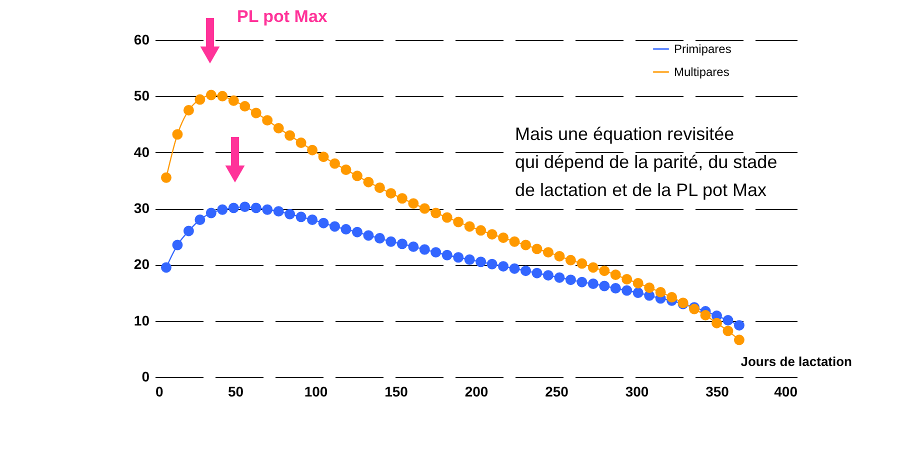 Image resolution: width=897 pixels, height=454 pixels. What do you see at coordinates (142, 96) in the screenshot?
I see `y-tick-label: 50` at bounding box center [142, 96].